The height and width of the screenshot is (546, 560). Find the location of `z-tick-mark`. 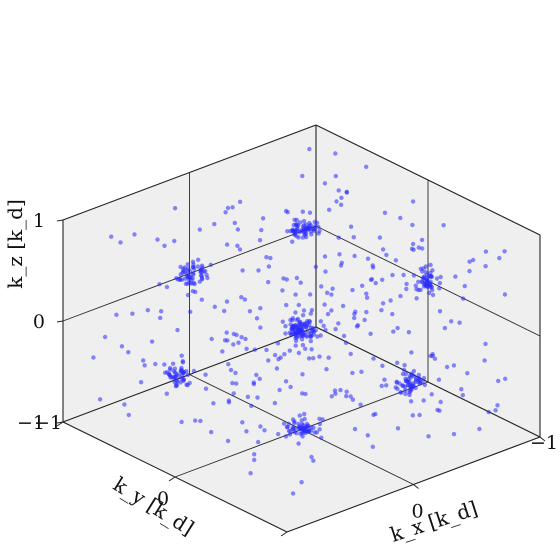

z-tick-mark is located at coordinates (60, 321).